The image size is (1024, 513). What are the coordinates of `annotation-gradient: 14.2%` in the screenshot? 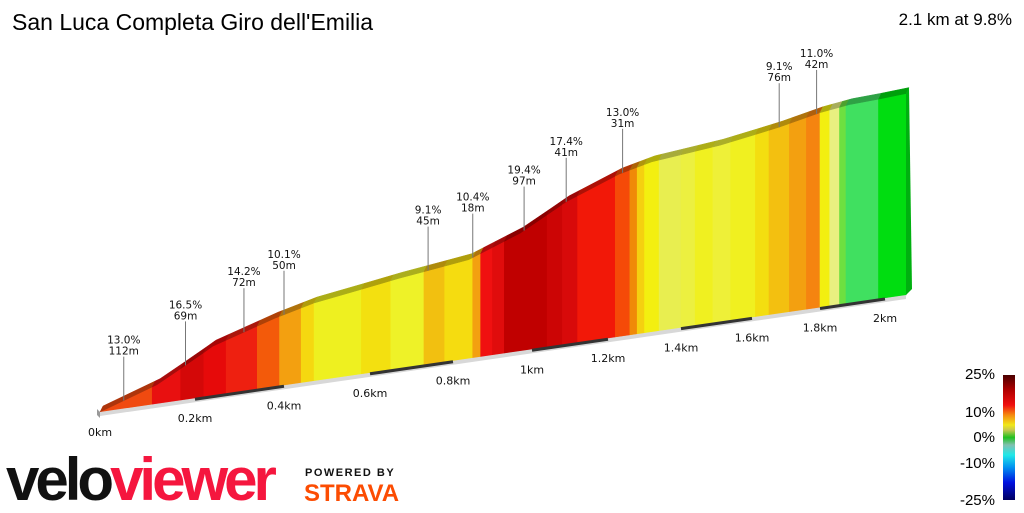 It's located at (243, 272).